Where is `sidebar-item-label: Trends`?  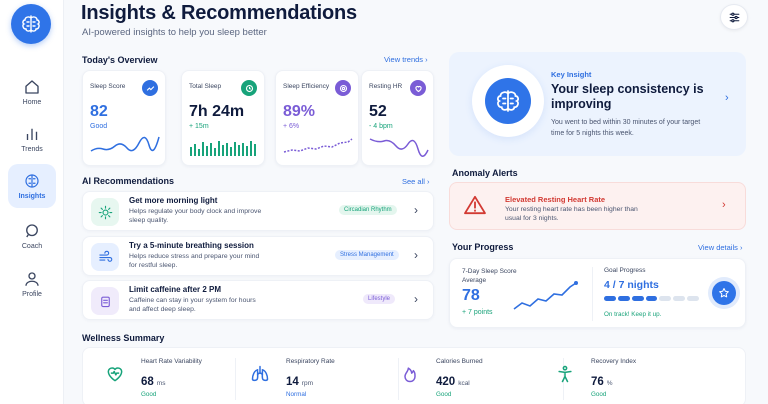
sidebar-item-label: Trends is located at coordinates (32, 149).